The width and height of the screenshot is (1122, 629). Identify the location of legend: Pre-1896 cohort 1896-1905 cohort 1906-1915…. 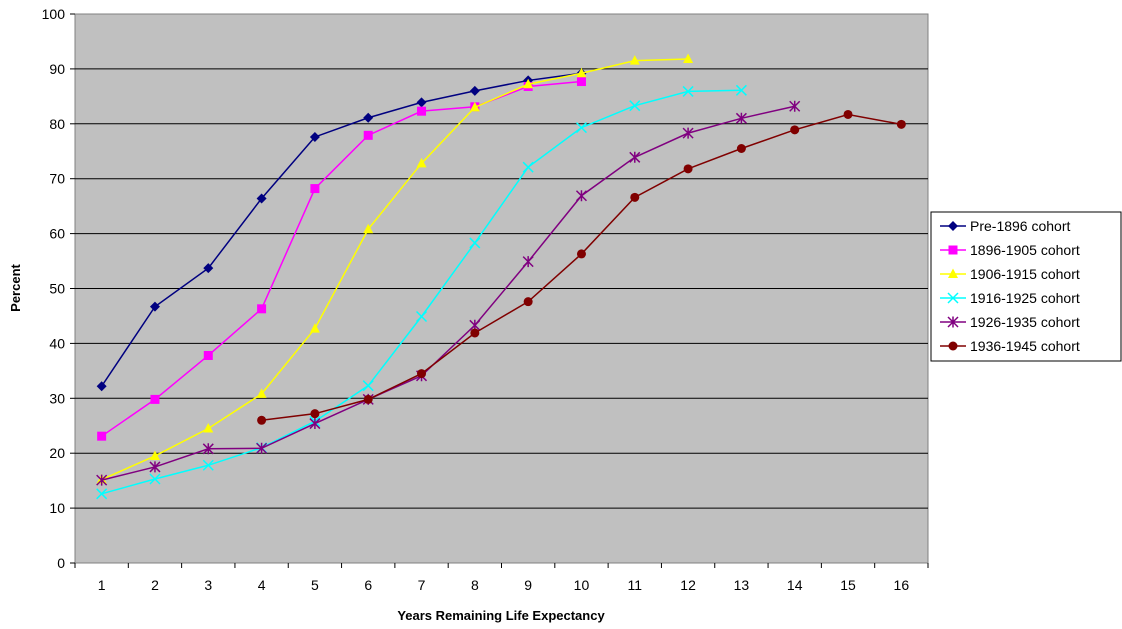
(1026, 286).